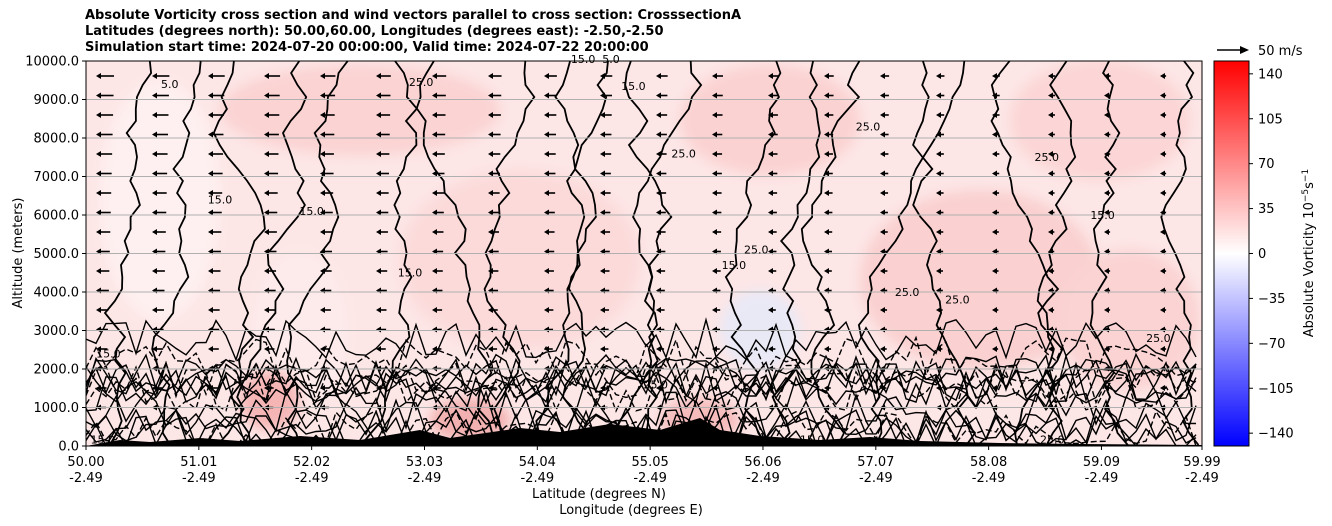 The width and height of the screenshot is (1332, 526). I want to click on colorbar-tick-label: 105, so click(1270, 119).